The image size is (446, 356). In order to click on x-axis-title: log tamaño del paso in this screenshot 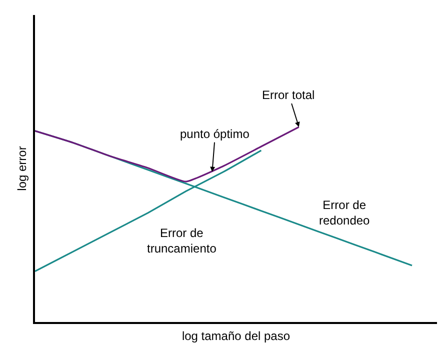, I will do `click(236, 335)`.